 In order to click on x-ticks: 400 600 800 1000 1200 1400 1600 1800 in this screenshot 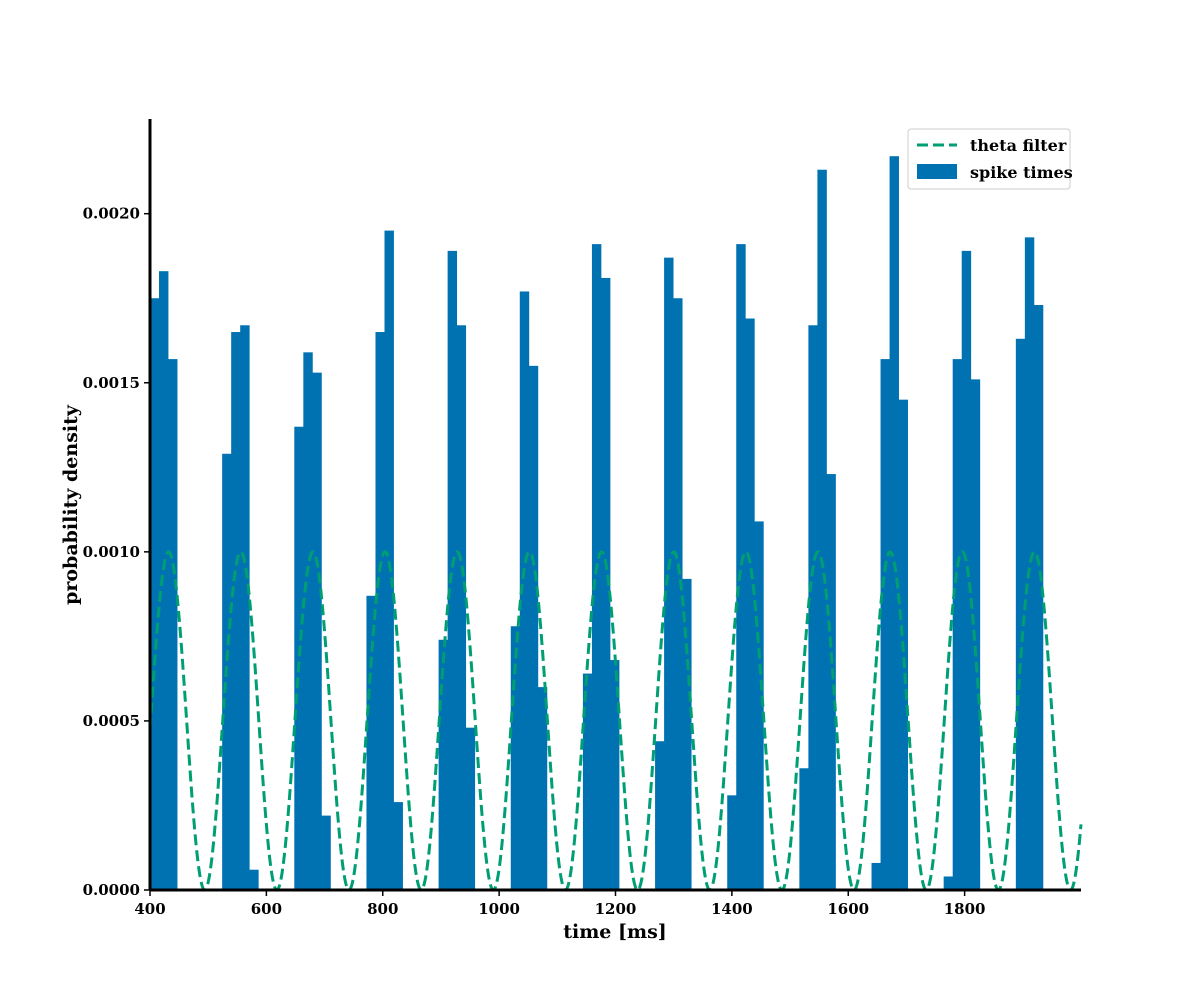, I will do `click(560, 904)`.